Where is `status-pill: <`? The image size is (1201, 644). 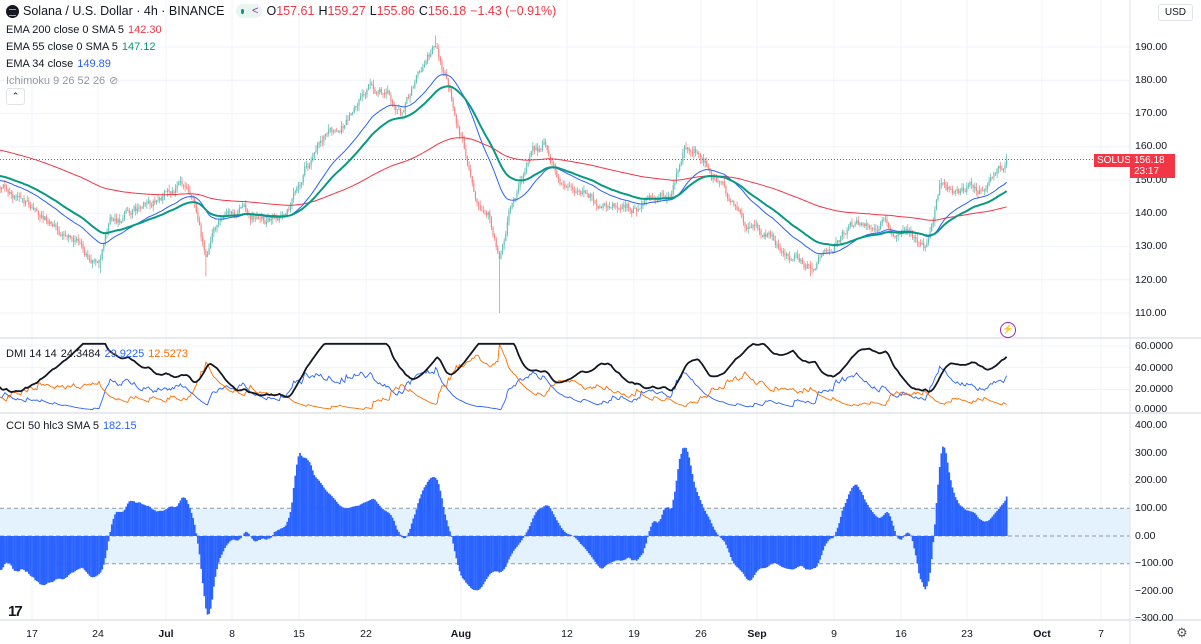 status-pill: < is located at coordinates (249, 11).